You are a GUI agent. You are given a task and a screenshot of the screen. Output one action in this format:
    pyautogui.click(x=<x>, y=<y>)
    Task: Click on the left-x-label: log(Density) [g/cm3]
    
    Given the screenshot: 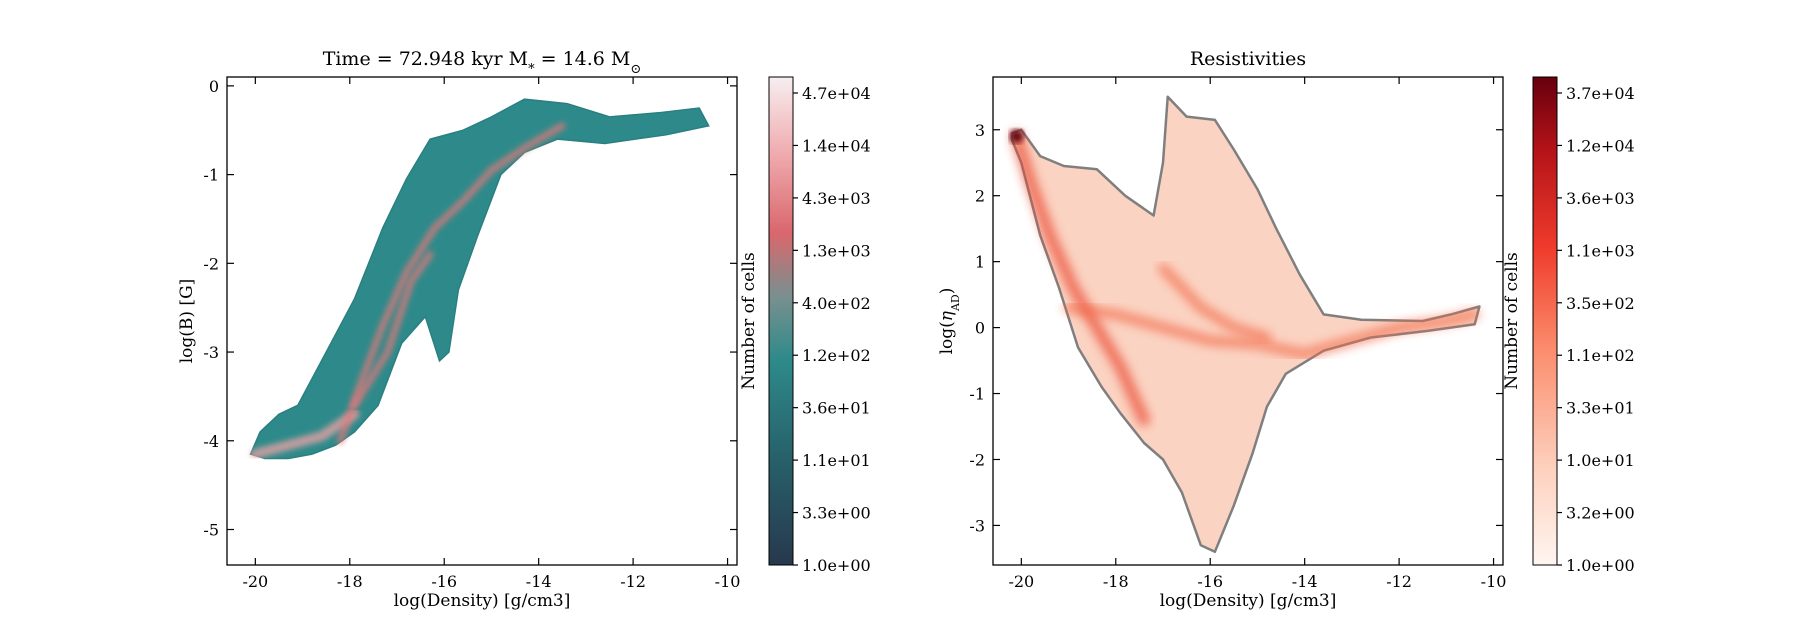 What is the action you would take?
    pyautogui.click(x=482, y=601)
    